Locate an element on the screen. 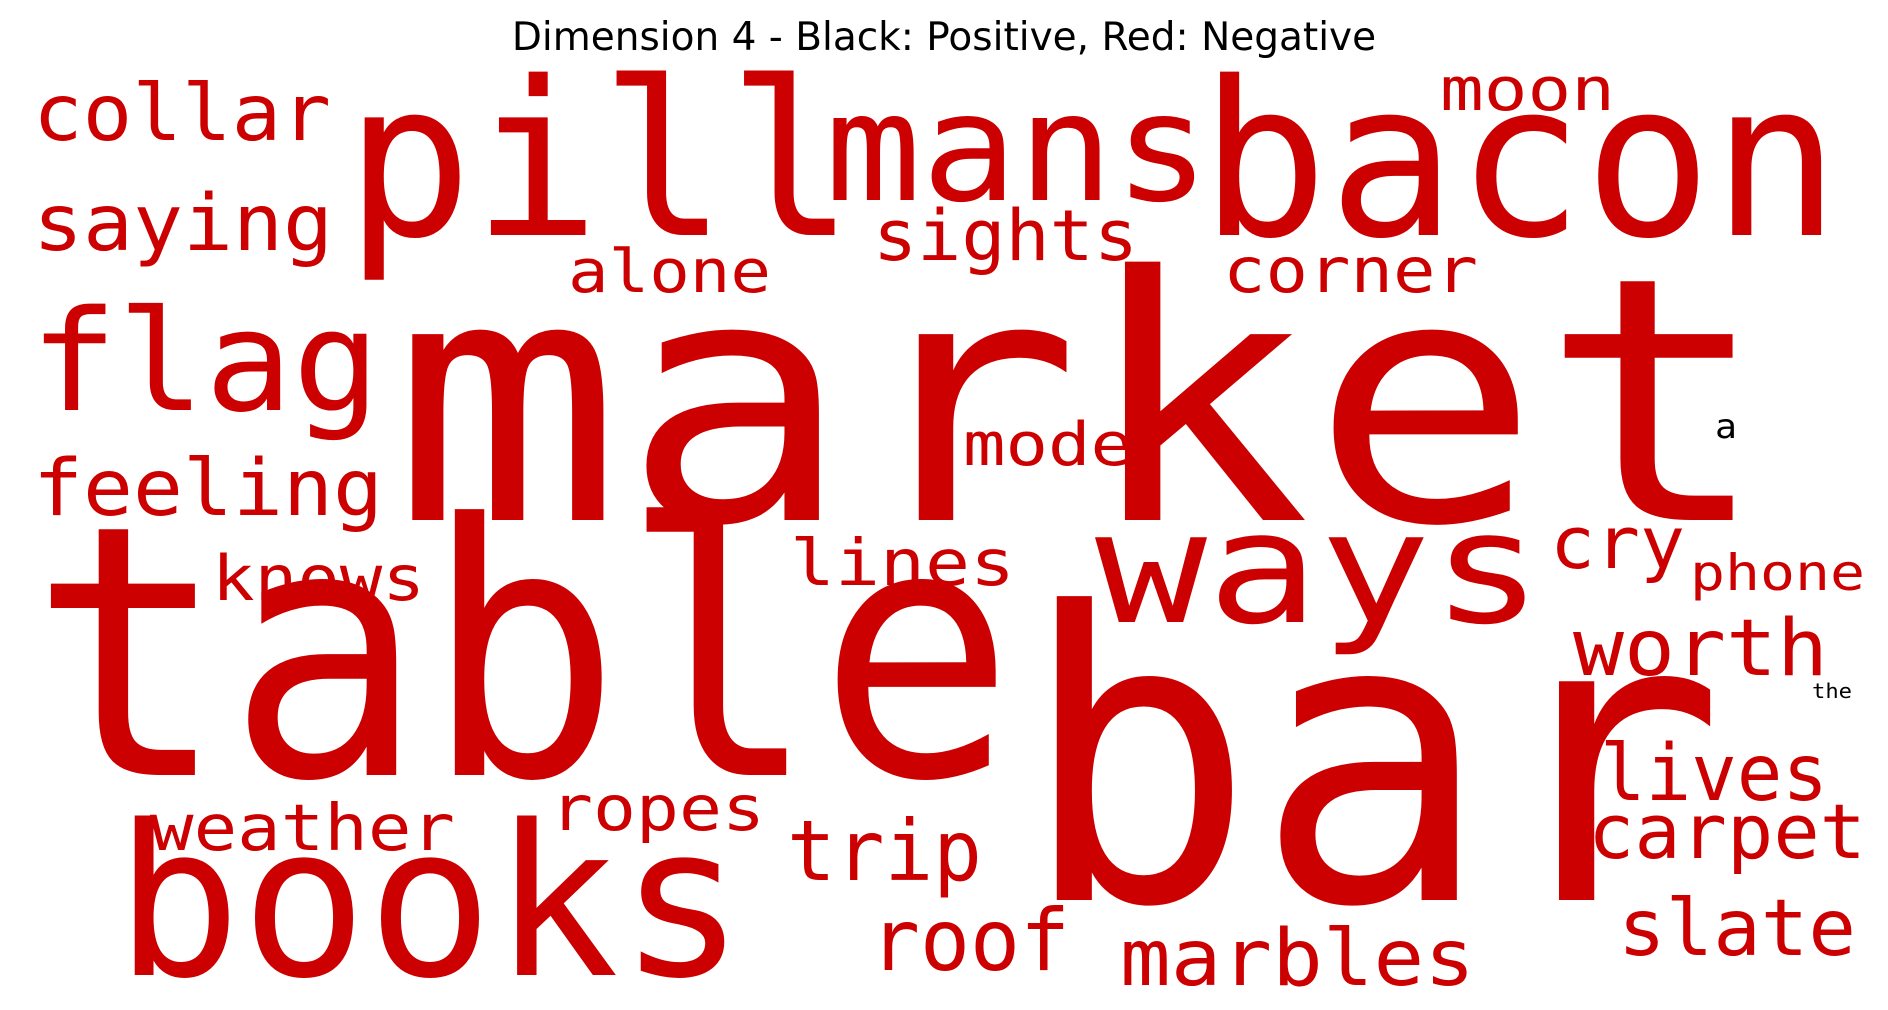 The width and height of the screenshot is (1888, 1010). word-pill: pill is located at coordinates (600, 160).